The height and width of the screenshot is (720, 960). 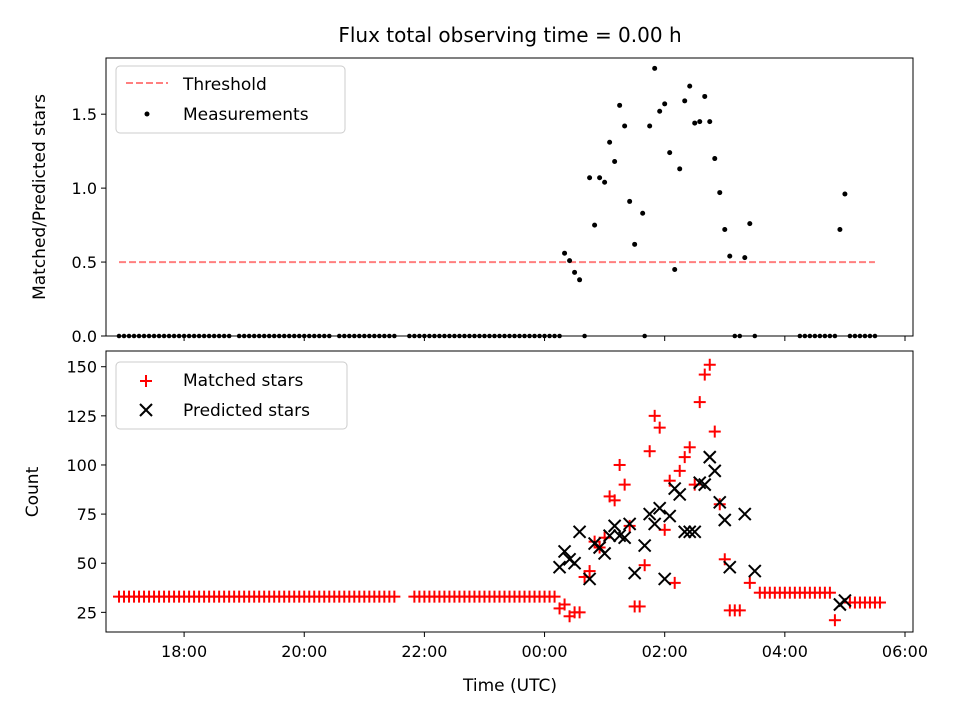 What do you see at coordinates (785, 651) in the screenshot?
I see `x-tick-label: 04:00` at bounding box center [785, 651].